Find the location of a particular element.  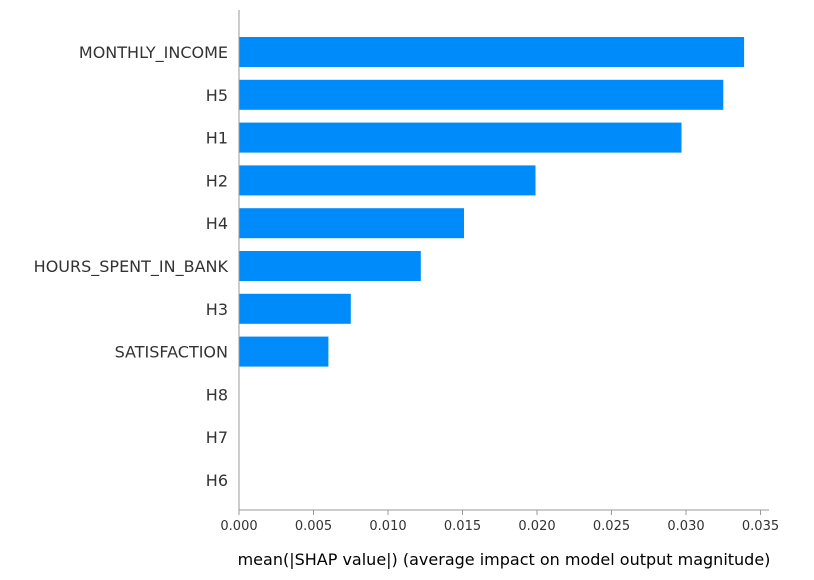

category-label: H1 is located at coordinates (217, 138).